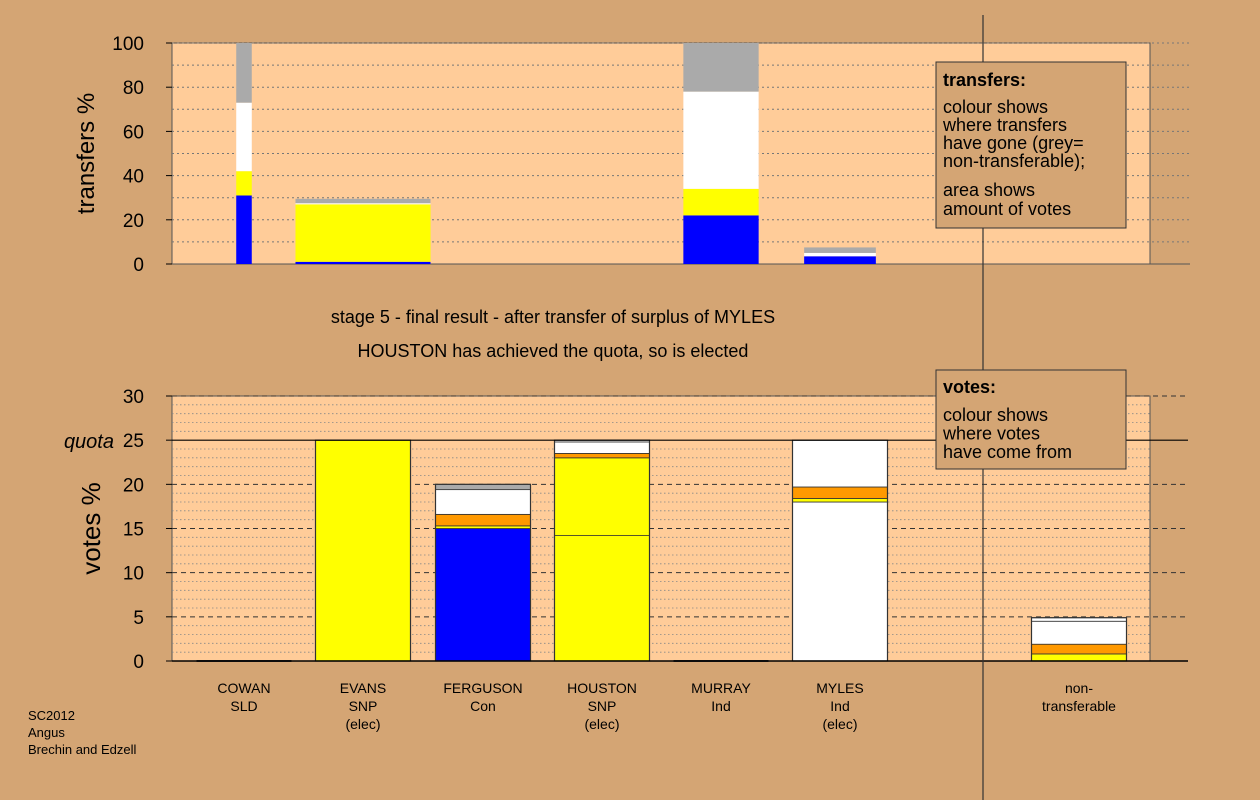 The image size is (1260, 800). I want to click on candidate-name: FERGUSON, so click(482, 688).